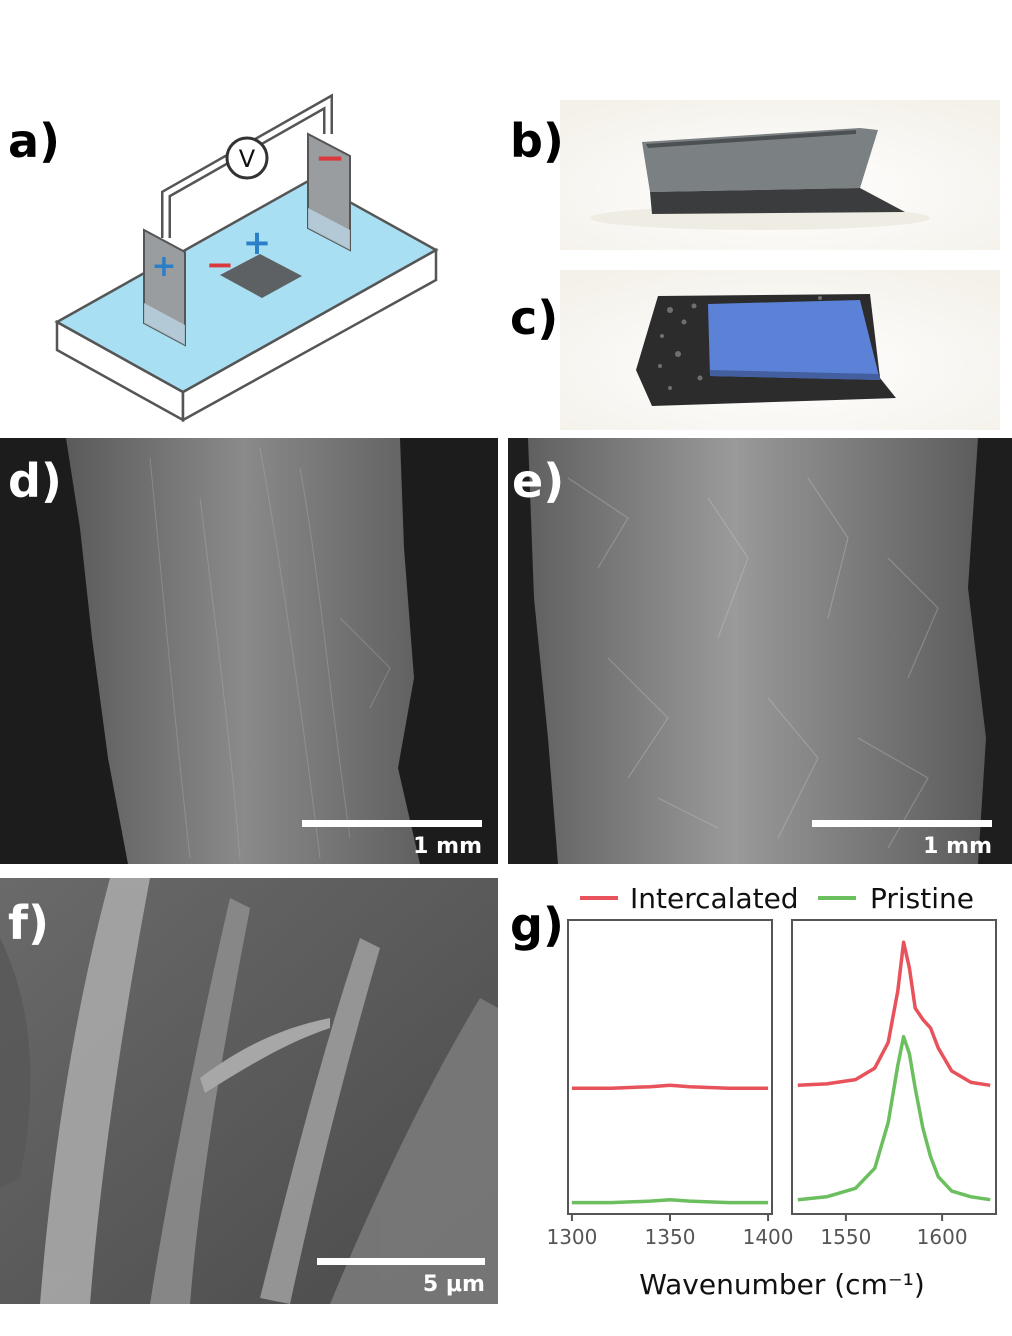 The width and height of the screenshot is (1012, 1336). What do you see at coordinates (794, 340) in the screenshot?
I see `blue-paint-face` at bounding box center [794, 340].